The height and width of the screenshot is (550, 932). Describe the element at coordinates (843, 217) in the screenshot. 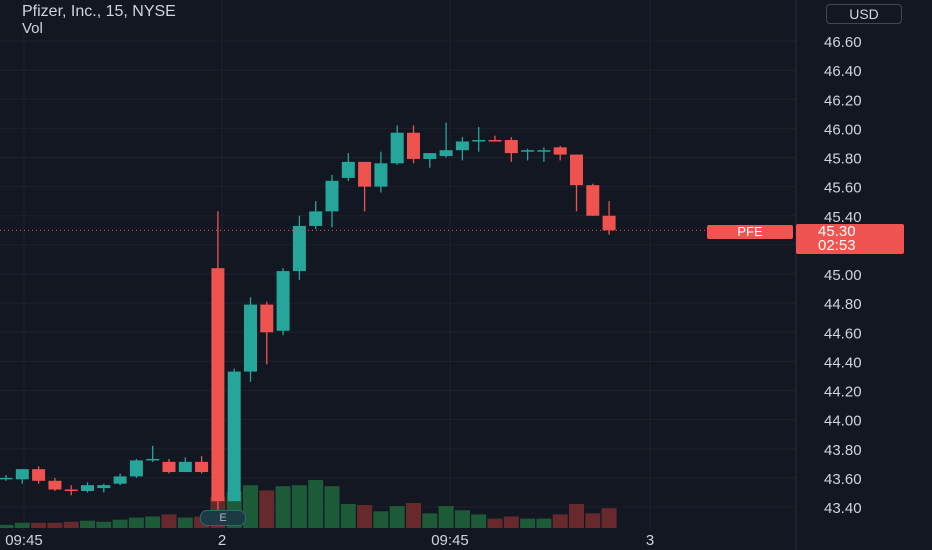

I see `price-tick-label: 45.40` at that location.